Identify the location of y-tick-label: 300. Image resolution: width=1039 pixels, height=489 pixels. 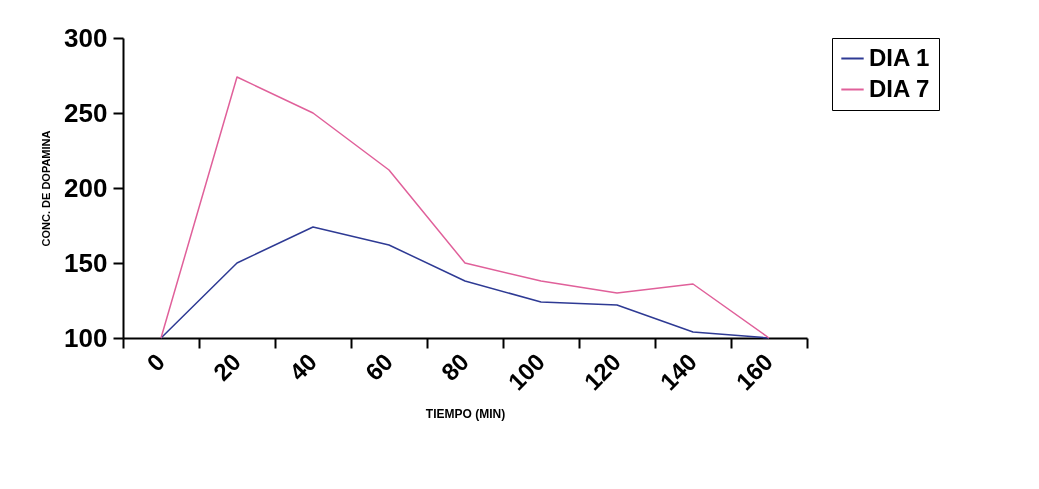
(86, 37).